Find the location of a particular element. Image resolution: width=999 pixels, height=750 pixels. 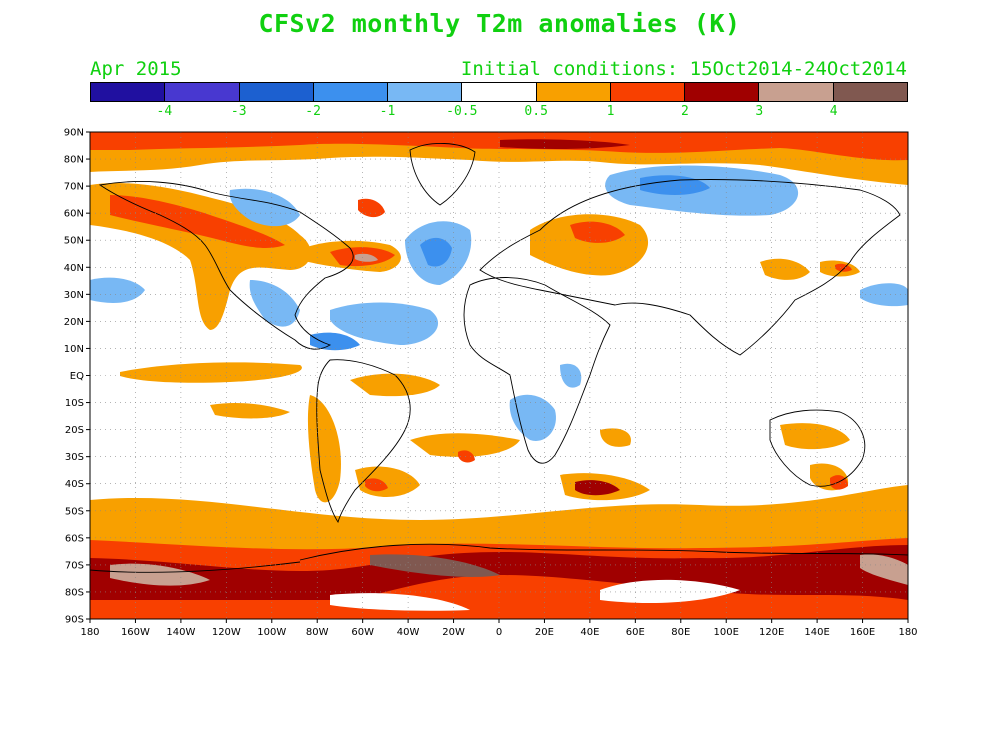

colorbar-label: -2 is located at coordinates (313, 111).